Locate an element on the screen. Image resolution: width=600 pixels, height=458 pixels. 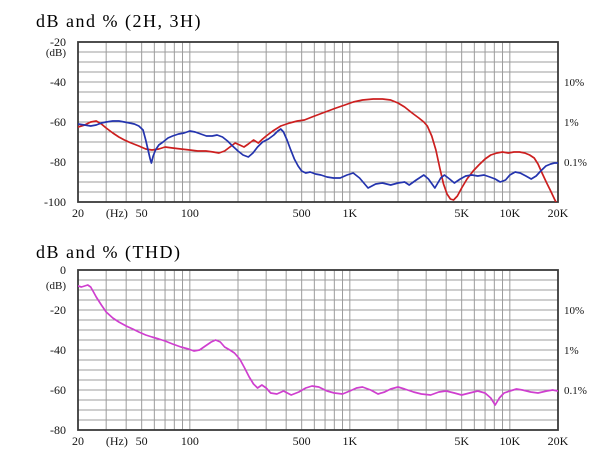
y-tick-label: -100 is located at coordinates (55, 202).